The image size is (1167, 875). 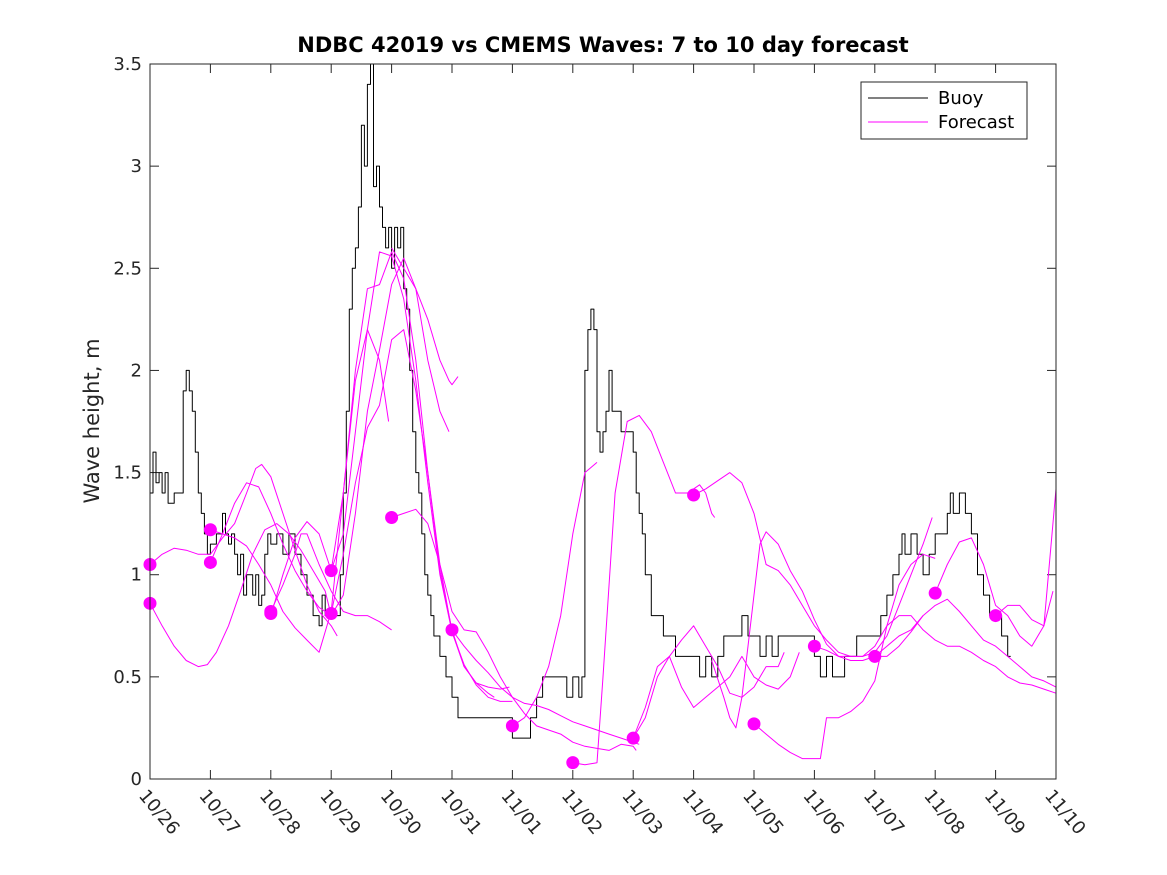 What do you see at coordinates (127, 473) in the screenshot?
I see `y-tick-label: 1.5` at bounding box center [127, 473].